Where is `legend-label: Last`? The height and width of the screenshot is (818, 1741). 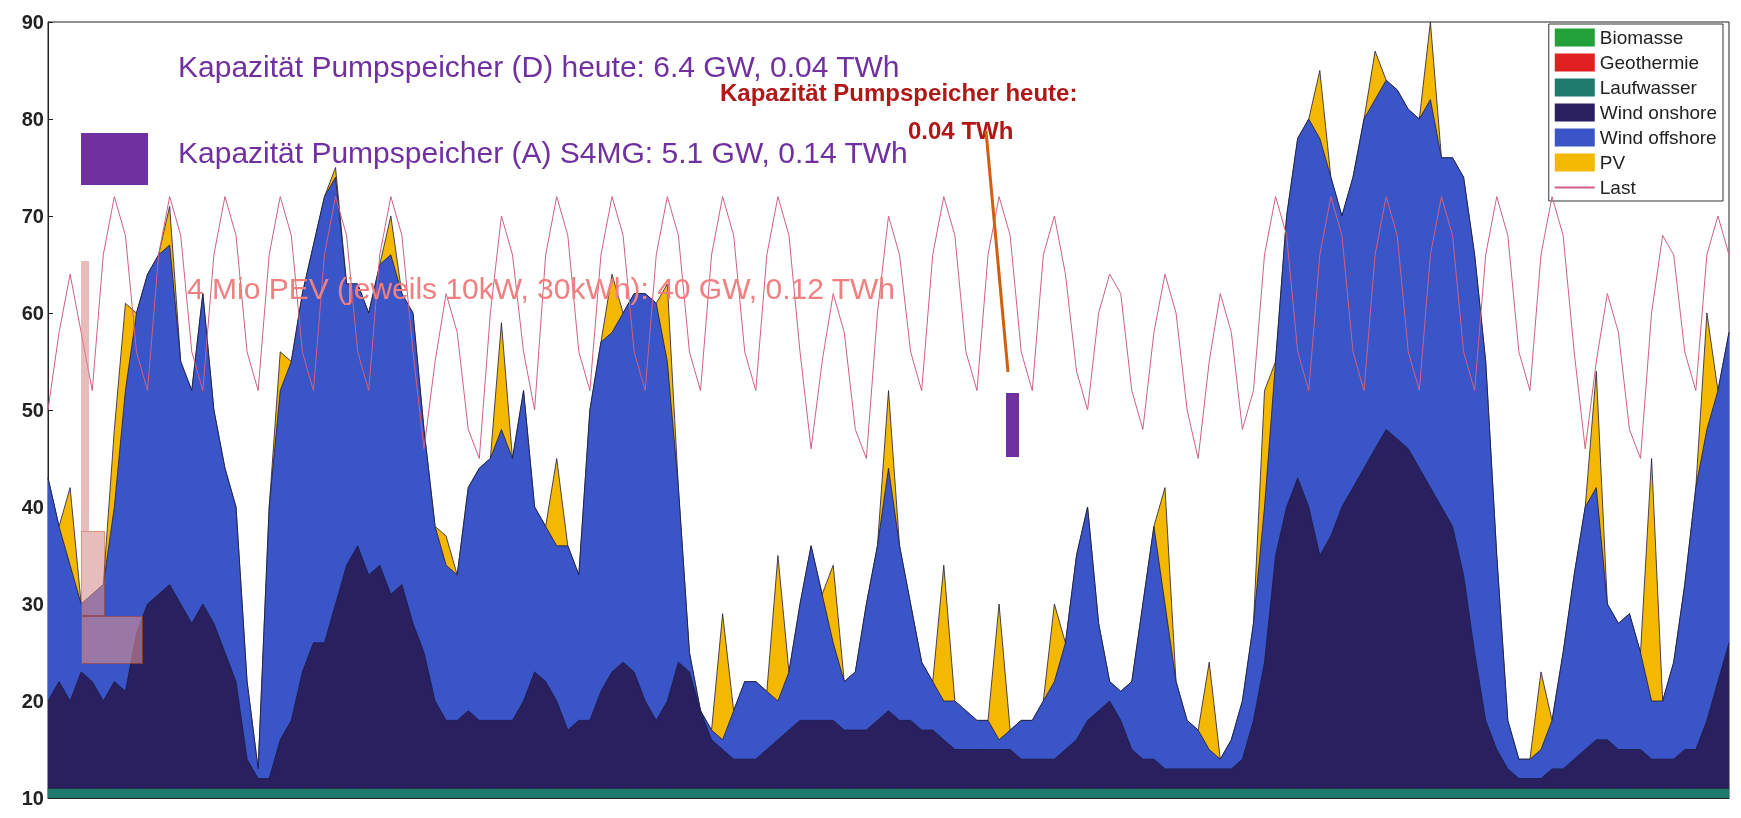 legend-label: Last is located at coordinates (1618, 187).